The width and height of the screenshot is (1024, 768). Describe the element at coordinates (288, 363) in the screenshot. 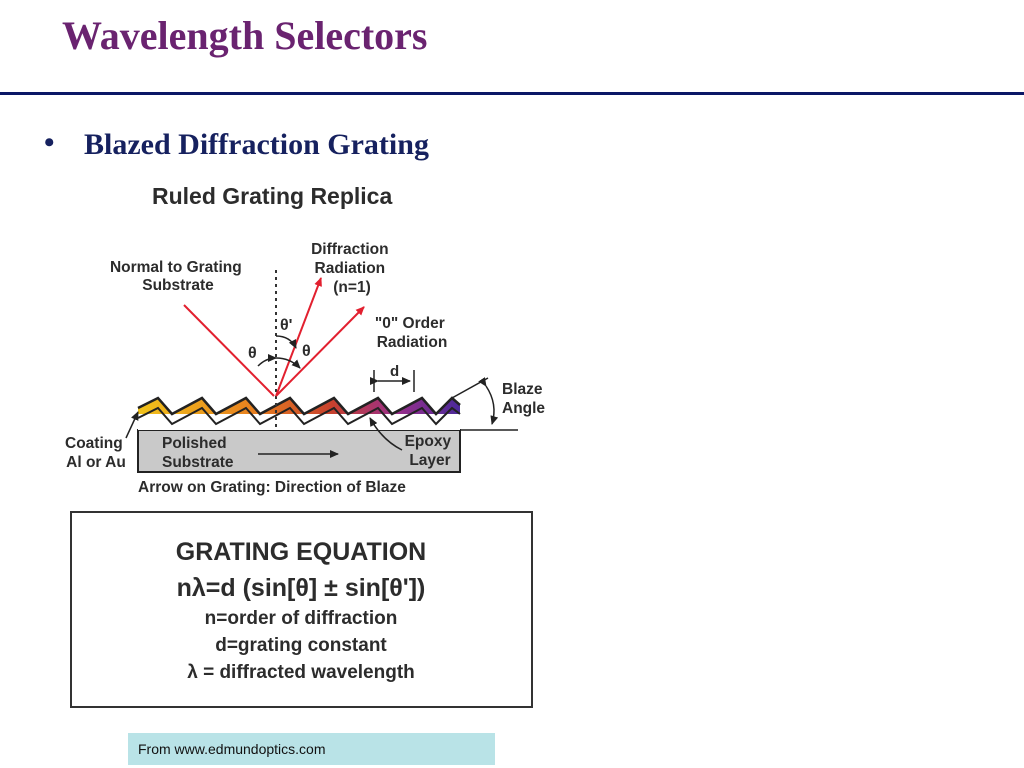

I see `theta-right-arc` at that location.